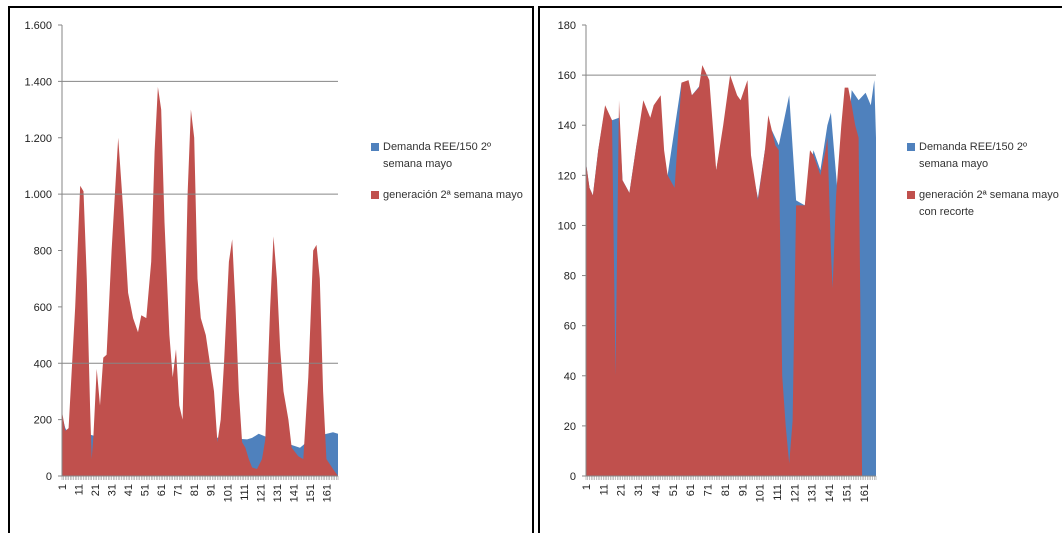 This screenshot has width=1062, height=533. Describe the element at coordinates (567, 226) in the screenshot. I see `y-tick-label-right: 100` at that location.